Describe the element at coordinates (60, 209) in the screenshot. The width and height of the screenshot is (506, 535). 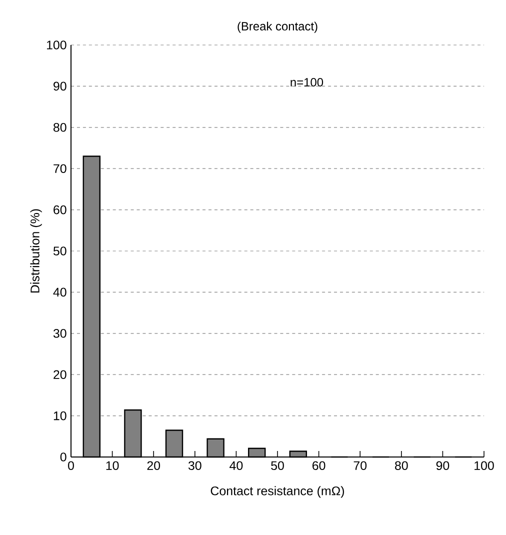
I see `y-tick-label: 60` at that location.